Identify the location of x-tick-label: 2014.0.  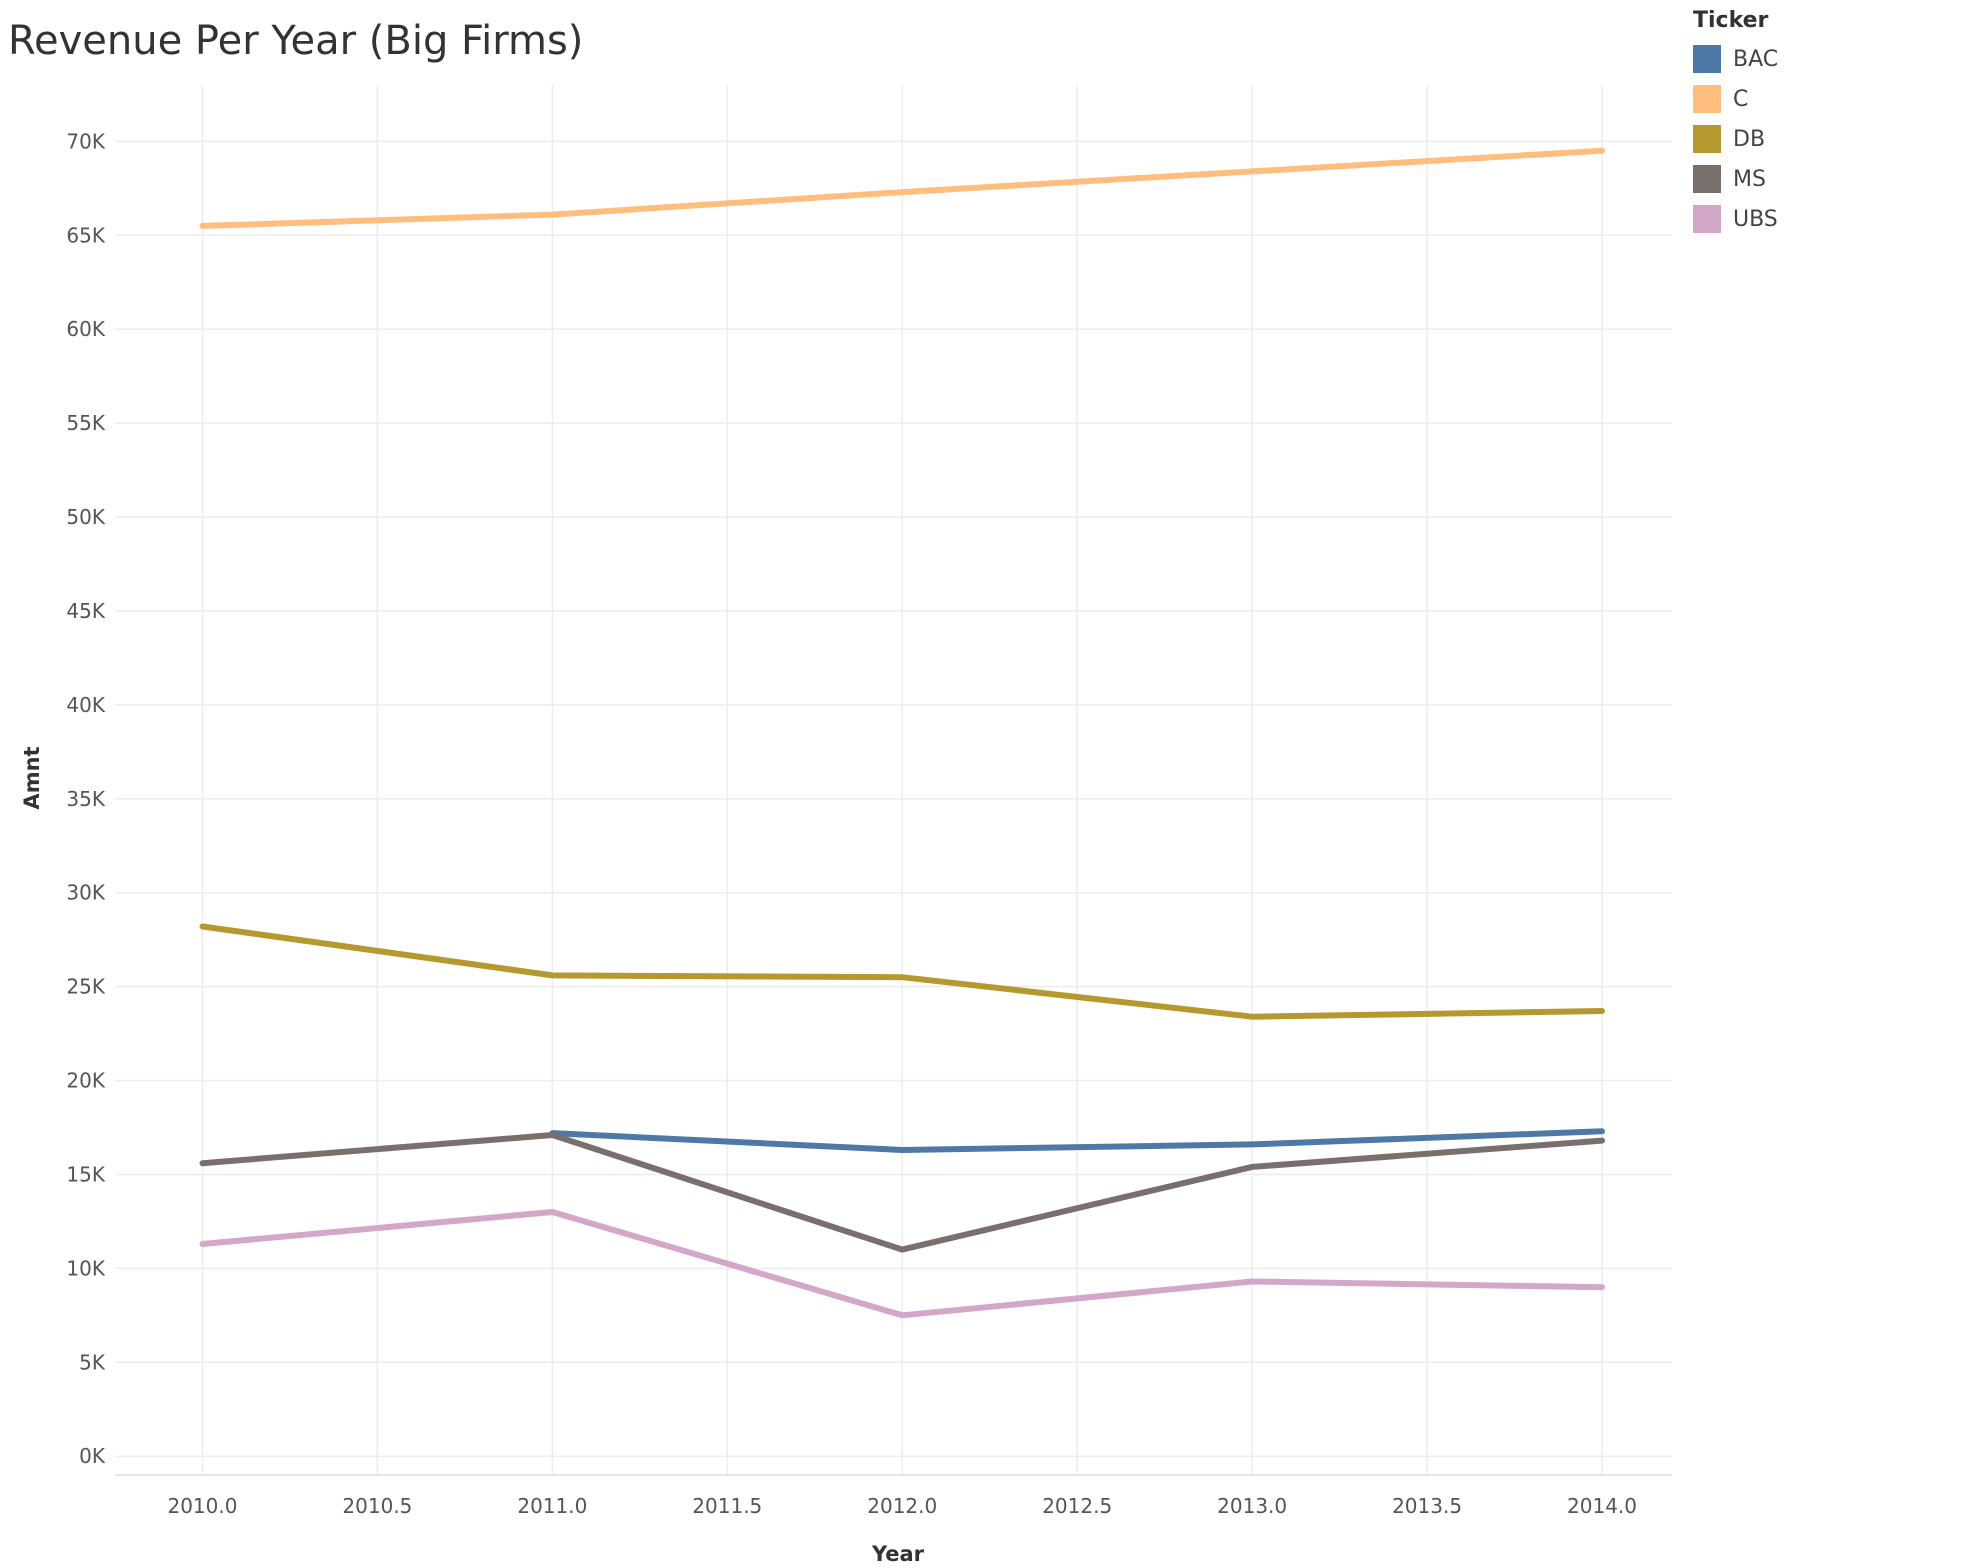
(1602, 1506).